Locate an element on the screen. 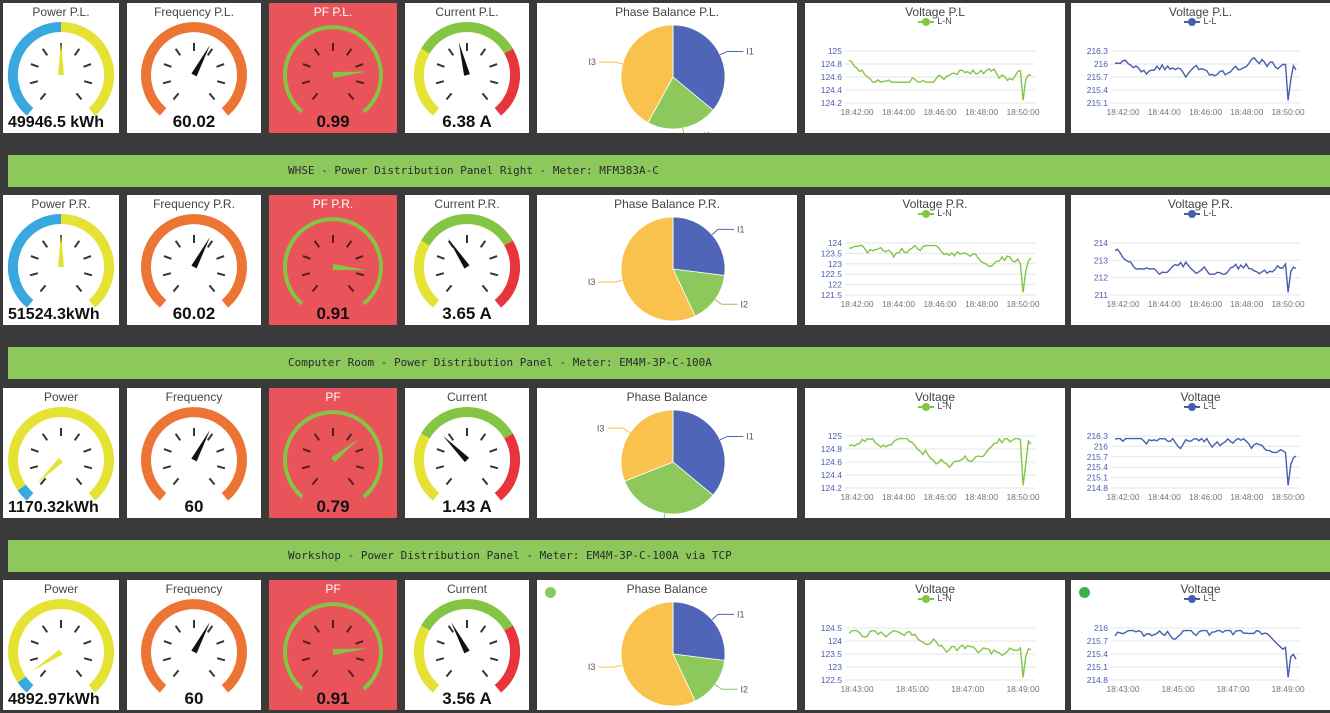  power-panel: Power 1170.32kWh is located at coordinates (61, 453).